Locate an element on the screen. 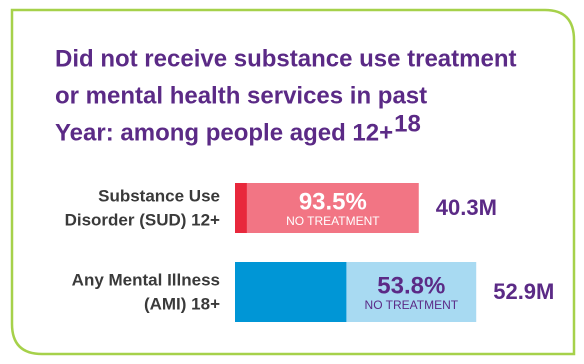 The width and height of the screenshot is (584, 364). total-label: 52.9M is located at coordinates (523, 291).